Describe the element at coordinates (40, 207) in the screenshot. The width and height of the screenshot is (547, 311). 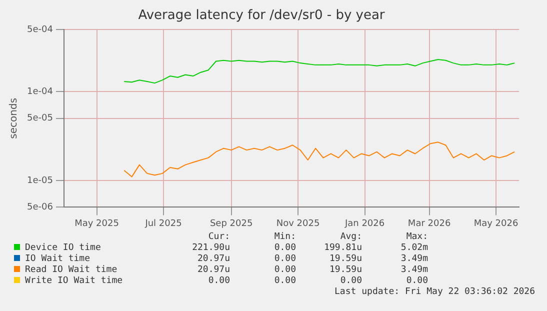
I see `y-tick-label: 5e-06` at that location.